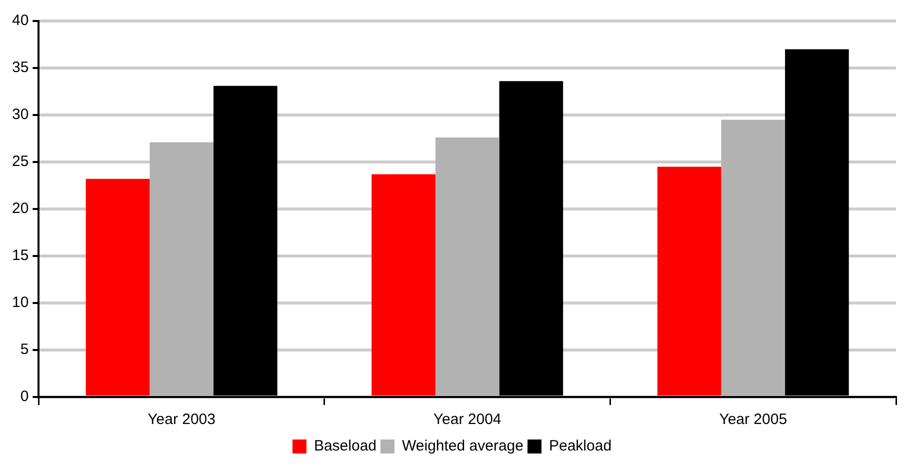  I want to click on y-tick-label: 0, so click(24, 397).